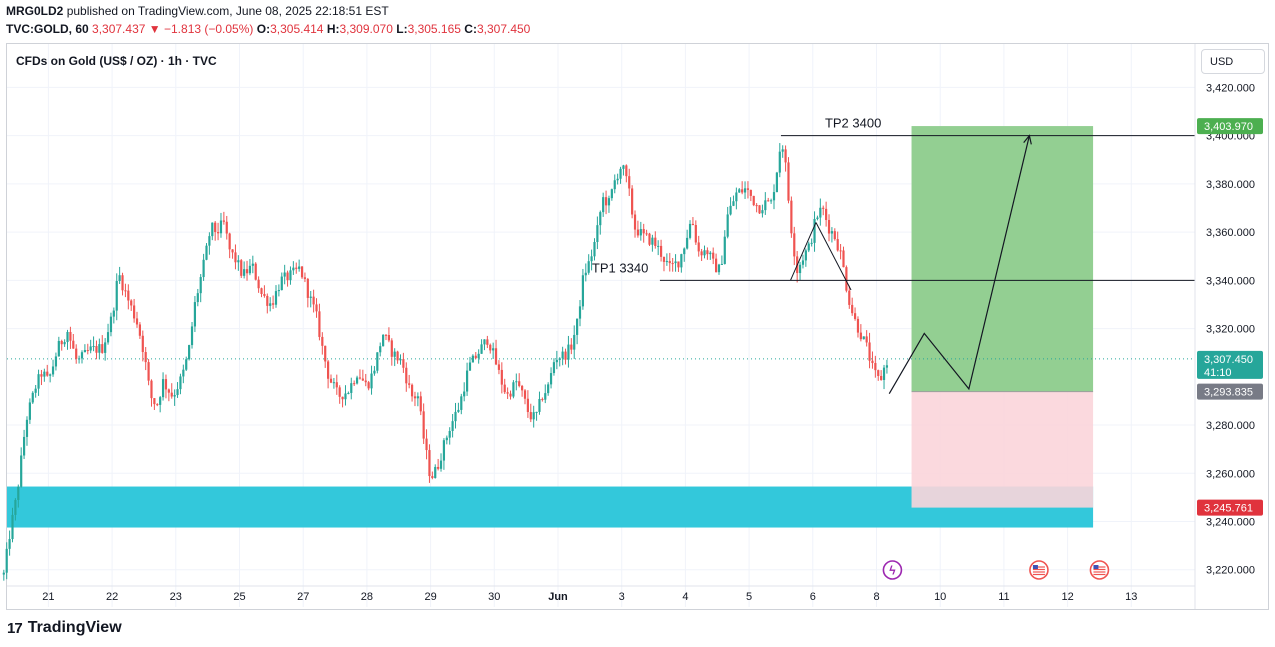  Describe the element at coordinates (1233, 61) in the screenshot. I see `currency-button: USD` at that location.